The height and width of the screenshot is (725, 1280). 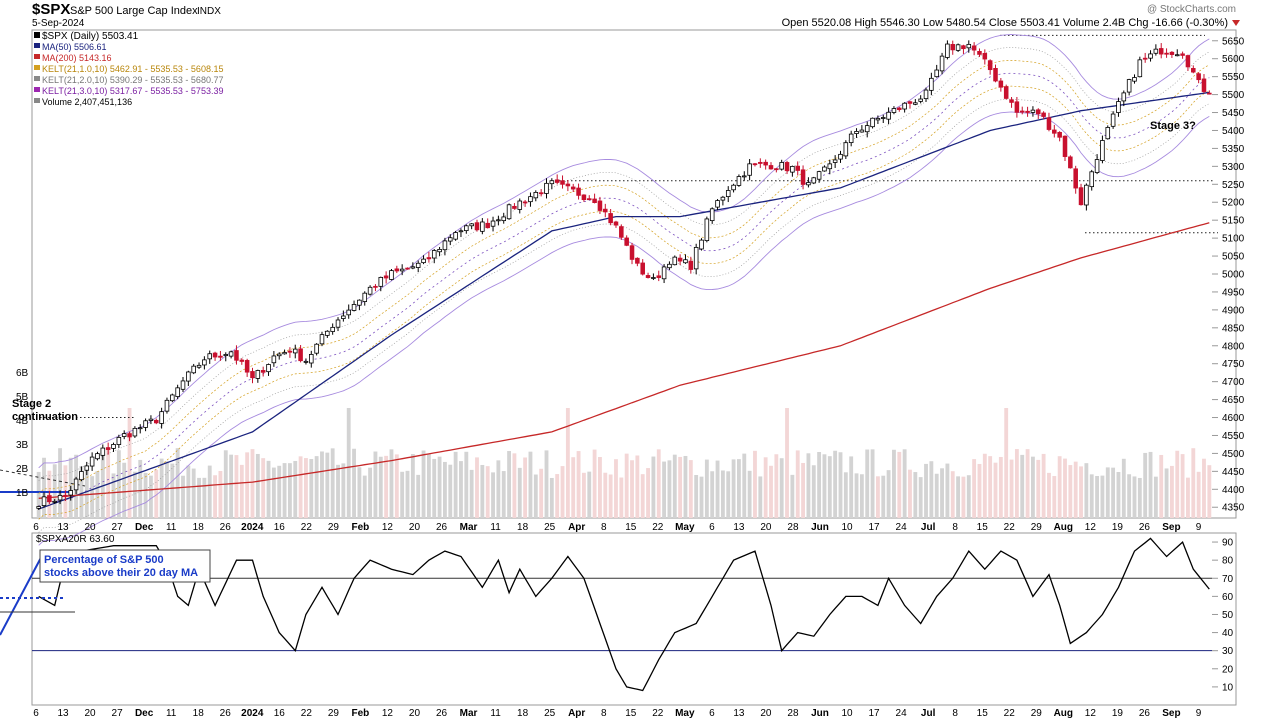 I want to click on x-tick-label: Mar, so click(x=469, y=527).